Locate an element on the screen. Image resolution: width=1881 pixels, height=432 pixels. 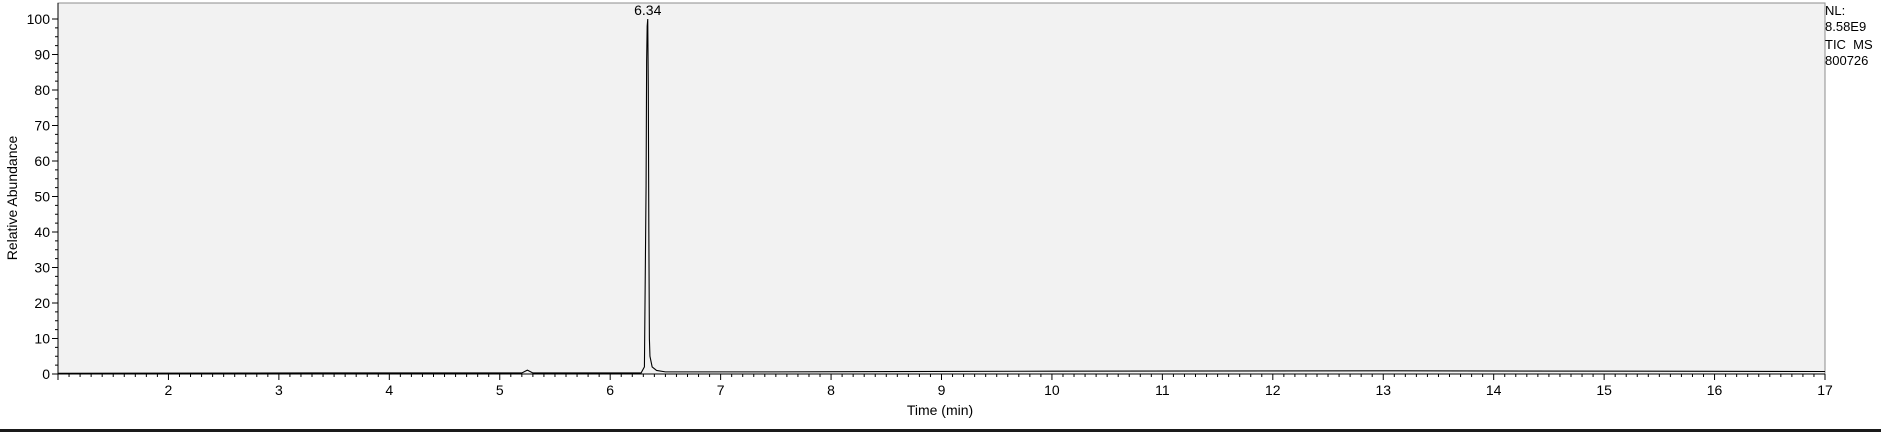
y-tick-label: 50 is located at coordinates (42, 197).